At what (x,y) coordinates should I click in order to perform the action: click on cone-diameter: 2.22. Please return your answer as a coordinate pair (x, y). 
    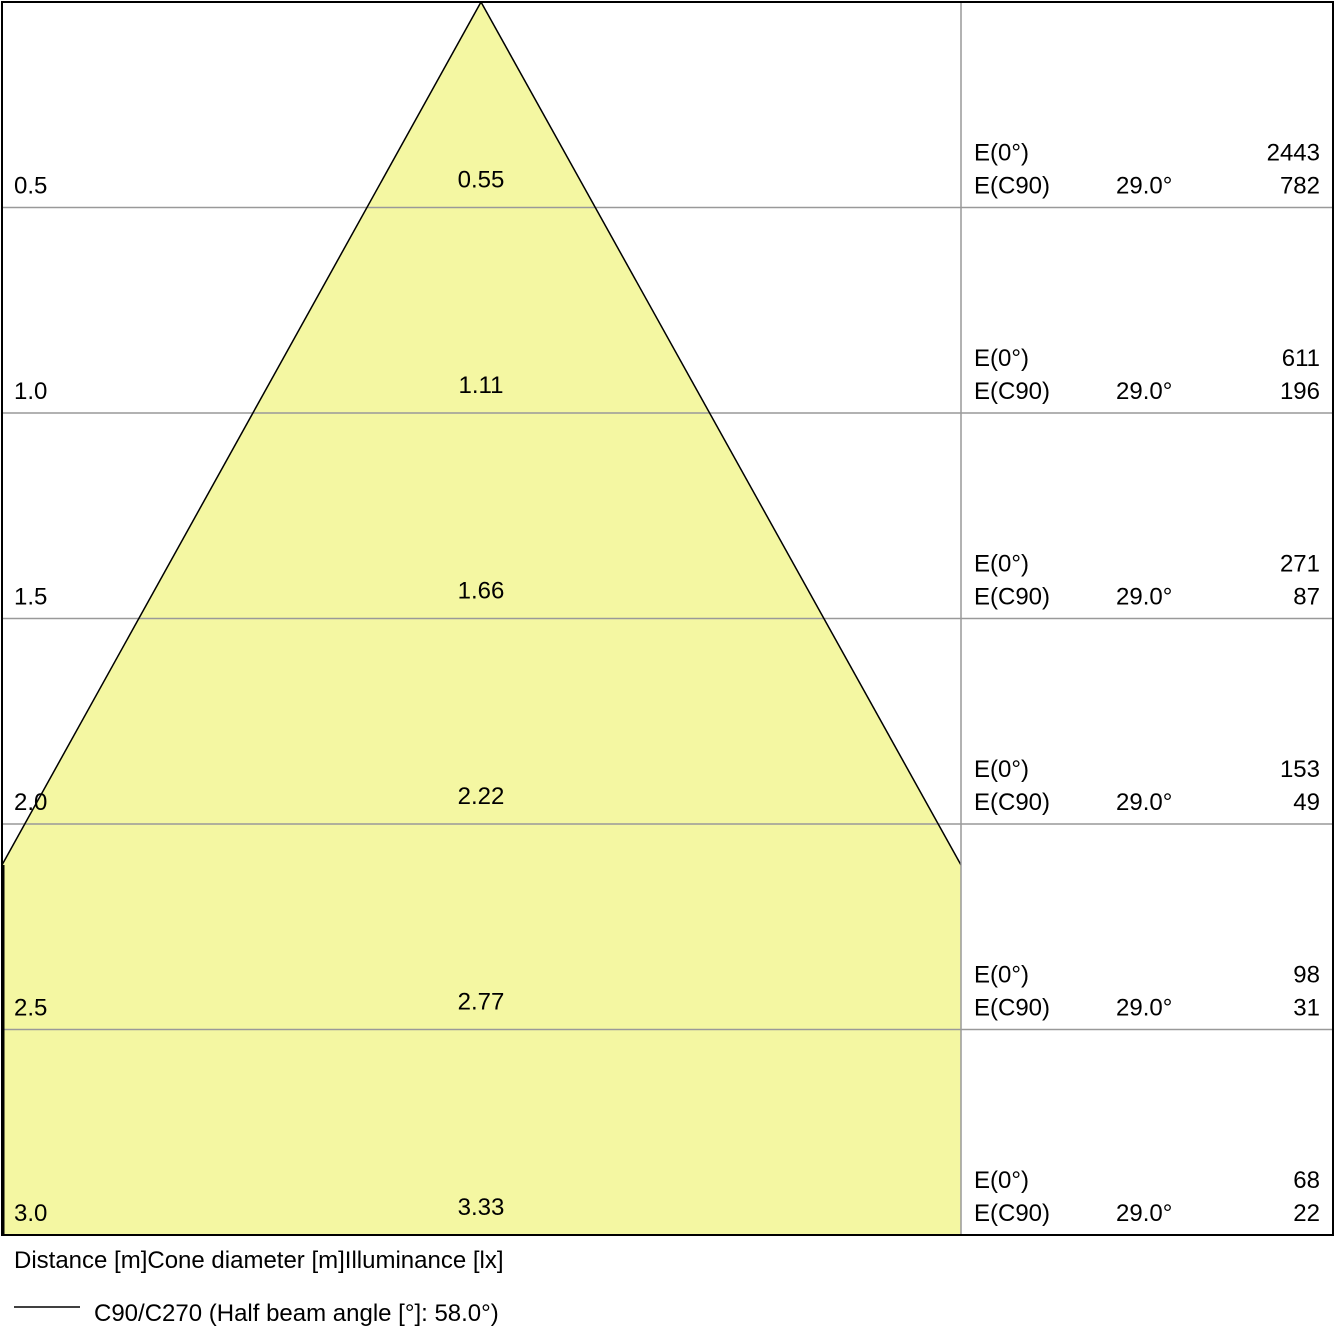
    Looking at the image, I should click on (481, 796).